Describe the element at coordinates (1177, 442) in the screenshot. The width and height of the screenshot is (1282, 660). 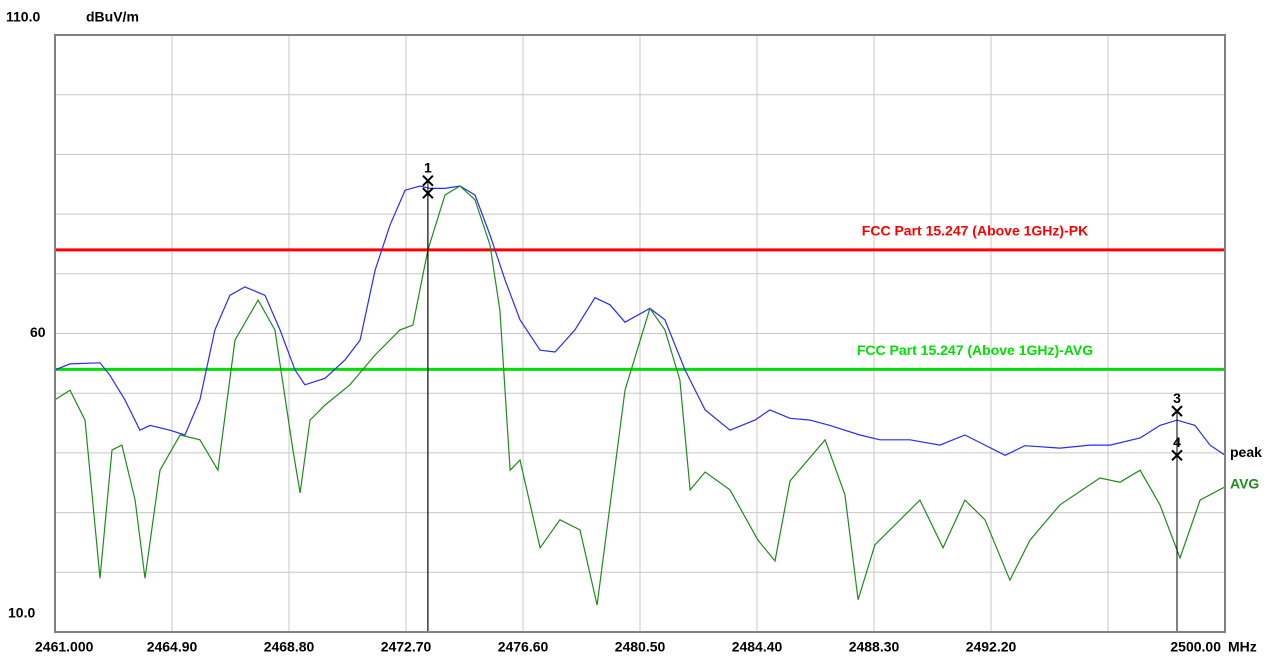
I see `marker-label: 4` at that location.